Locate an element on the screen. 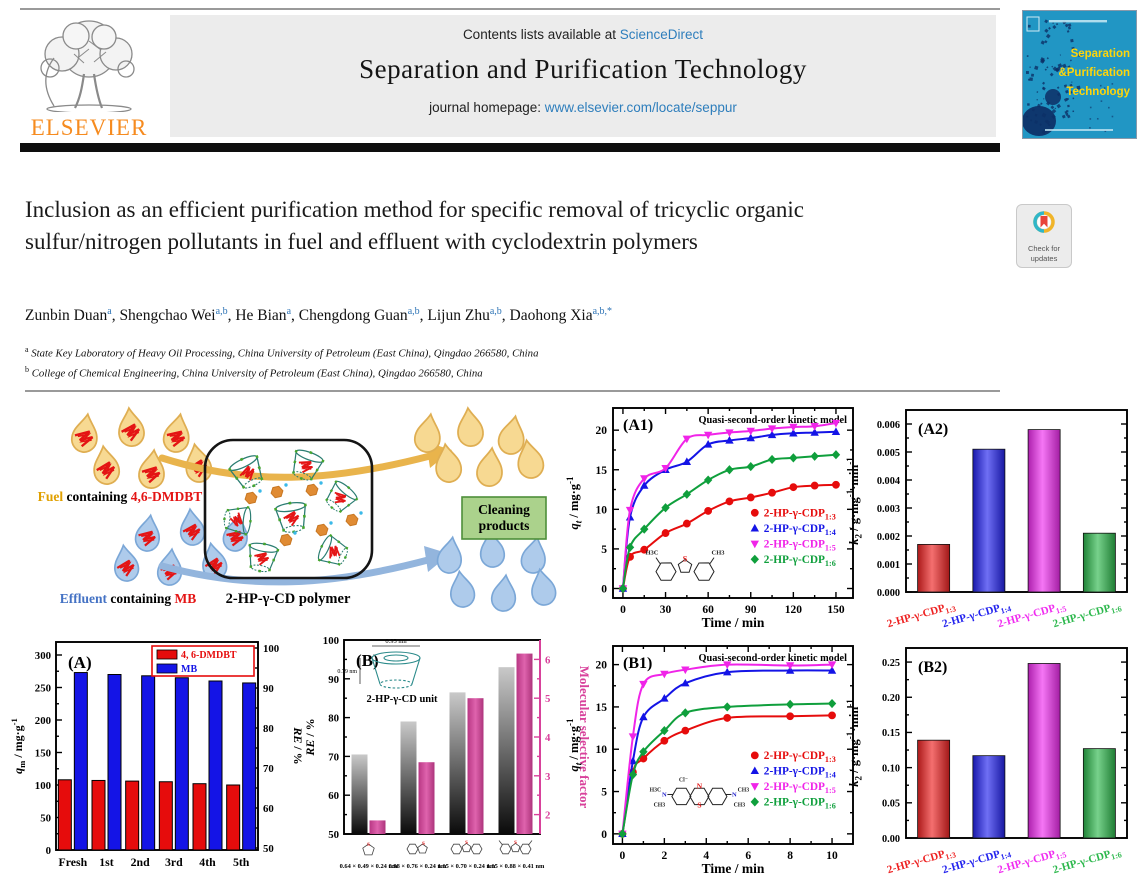 The width and height of the screenshot is (1141, 880). svg-text: 0.006 is located at coordinates (888, 425).